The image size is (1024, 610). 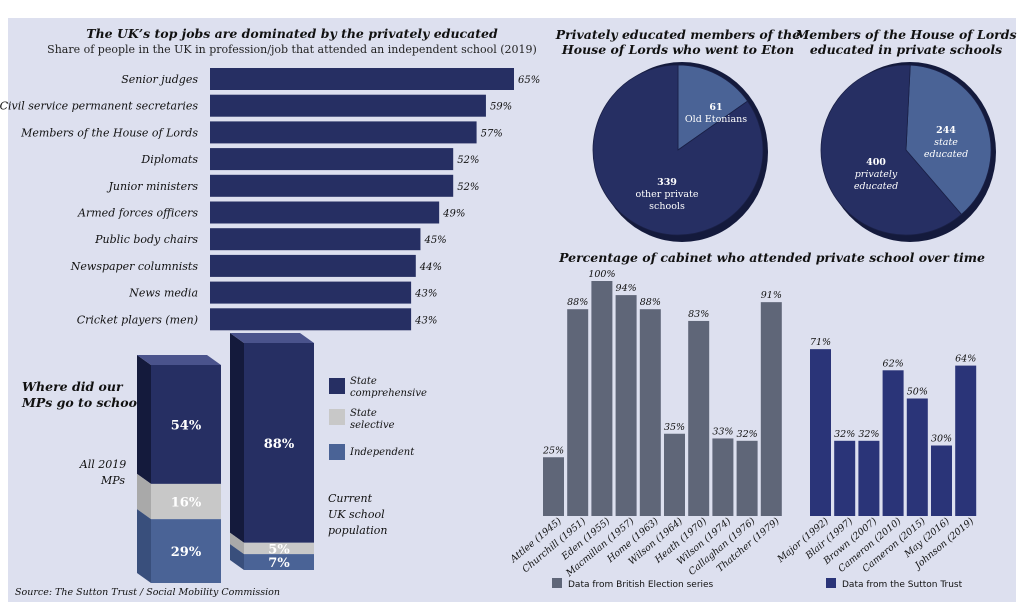 What do you see at coordinates (501, 107) in the screenshot?
I see `bar-value-civil-service-permanent-secretaries: 59%` at bounding box center [501, 107].